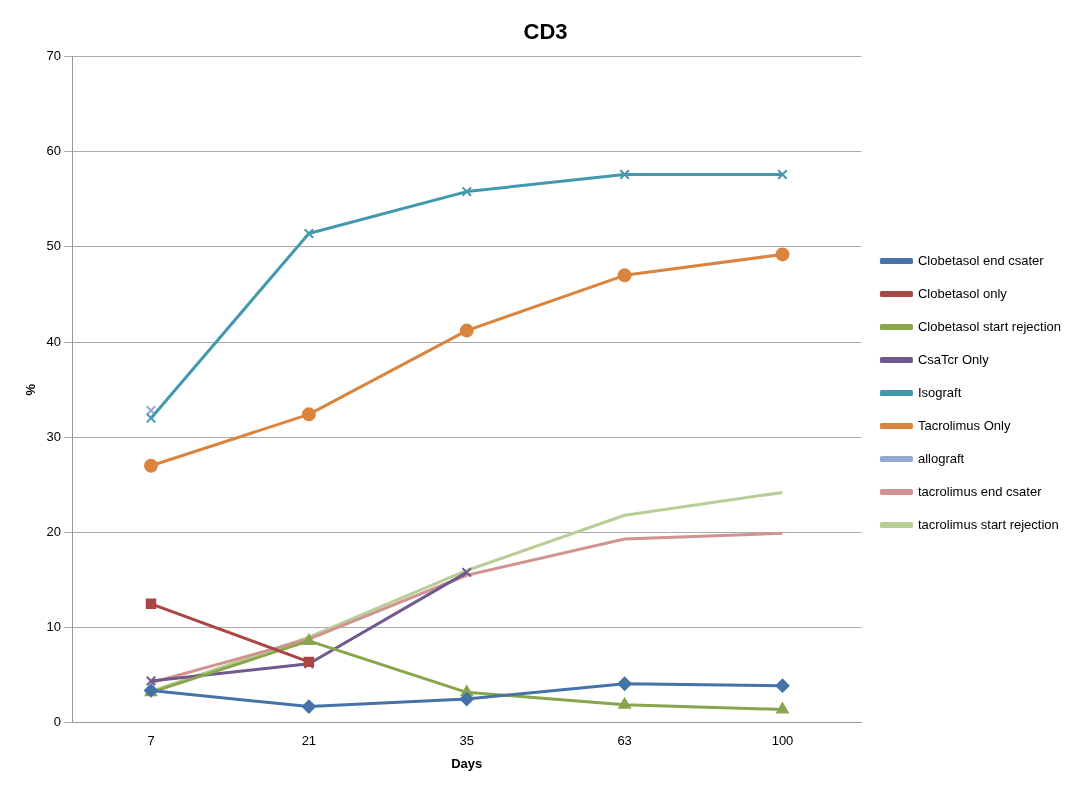 Image resolution: width=1081 pixels, height=796 pixels. Describe the element at coordinates (981, 260) in the screenshot. I see `legend-label: Clobetasol end csater` at that location.